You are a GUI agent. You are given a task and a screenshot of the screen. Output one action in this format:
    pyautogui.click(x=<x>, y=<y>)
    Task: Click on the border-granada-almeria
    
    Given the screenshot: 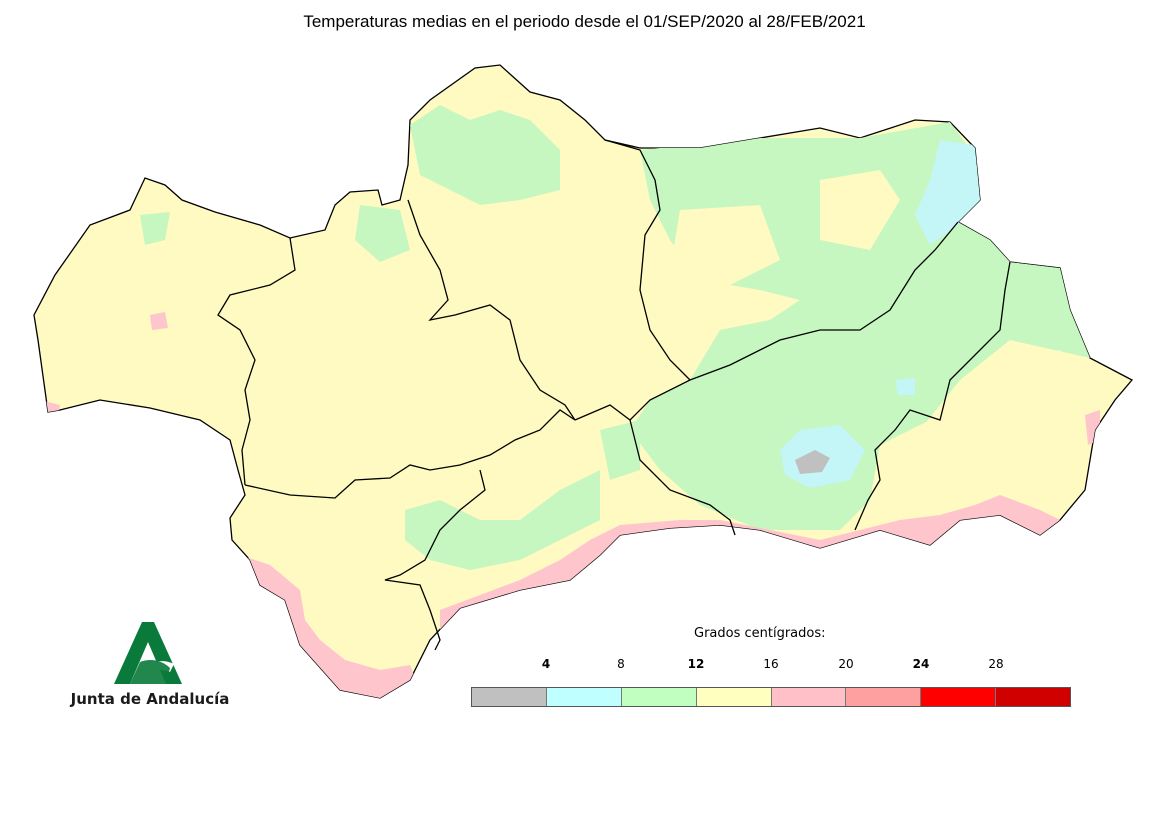 What is the action you would take?
    pyautogui.click(x=932, y=396)
    